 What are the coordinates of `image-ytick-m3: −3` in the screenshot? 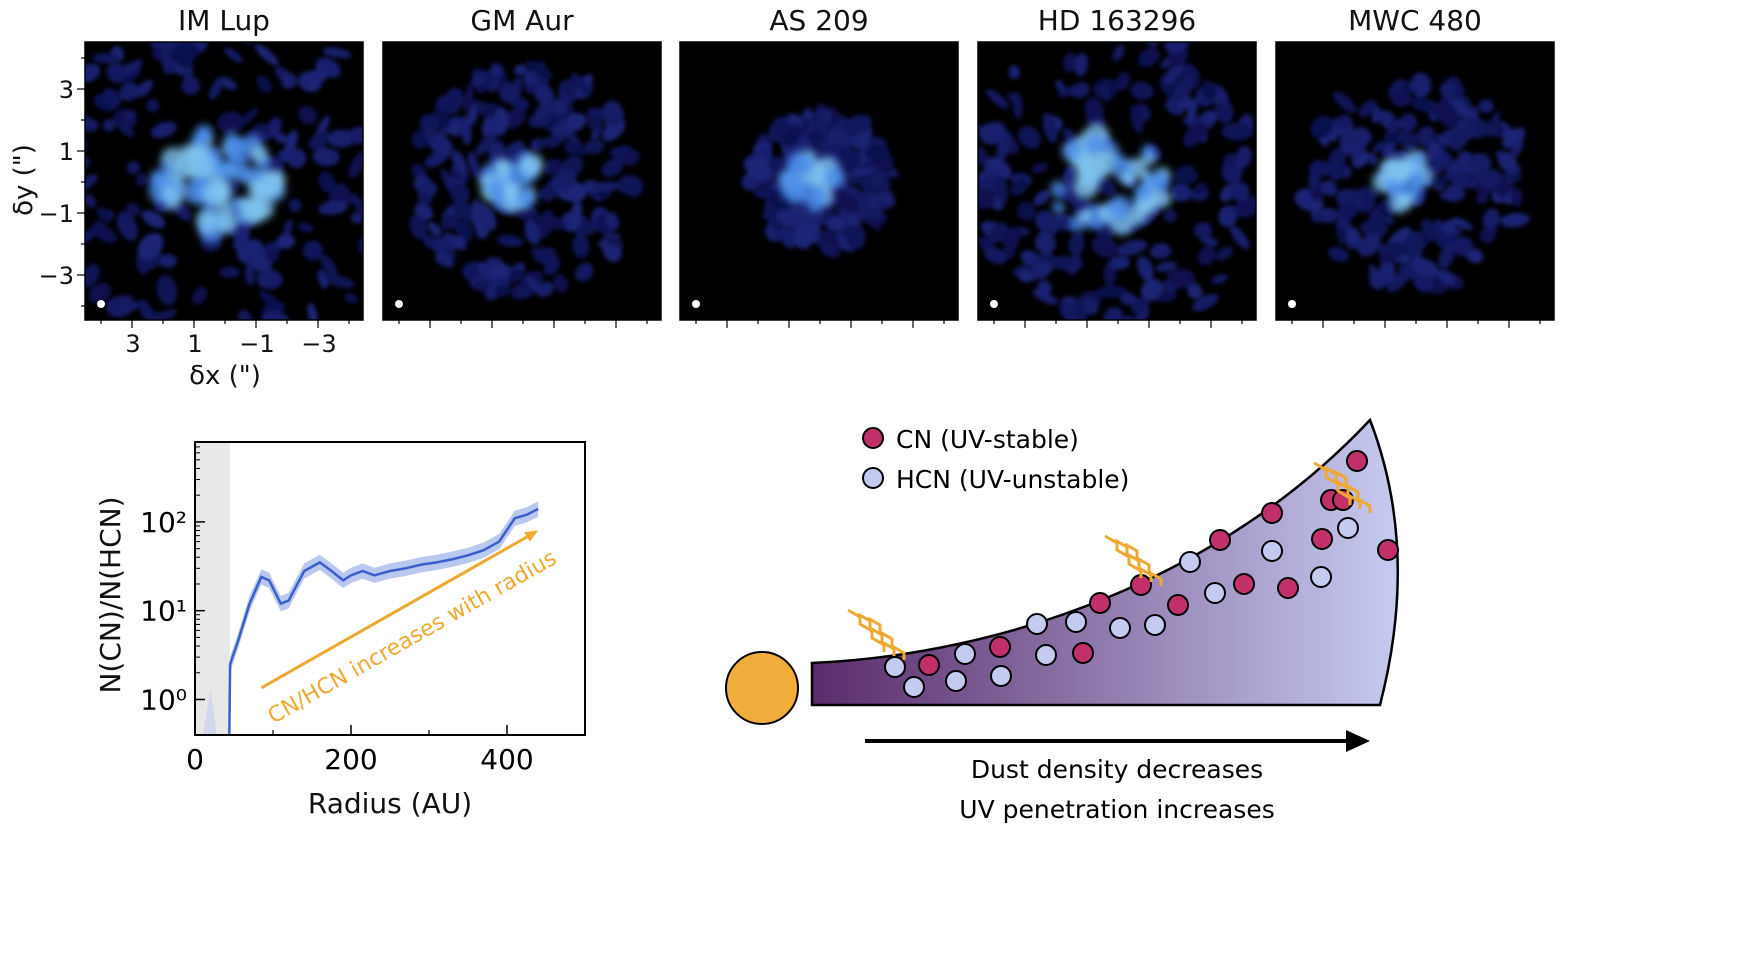 It's located at (56, 276).